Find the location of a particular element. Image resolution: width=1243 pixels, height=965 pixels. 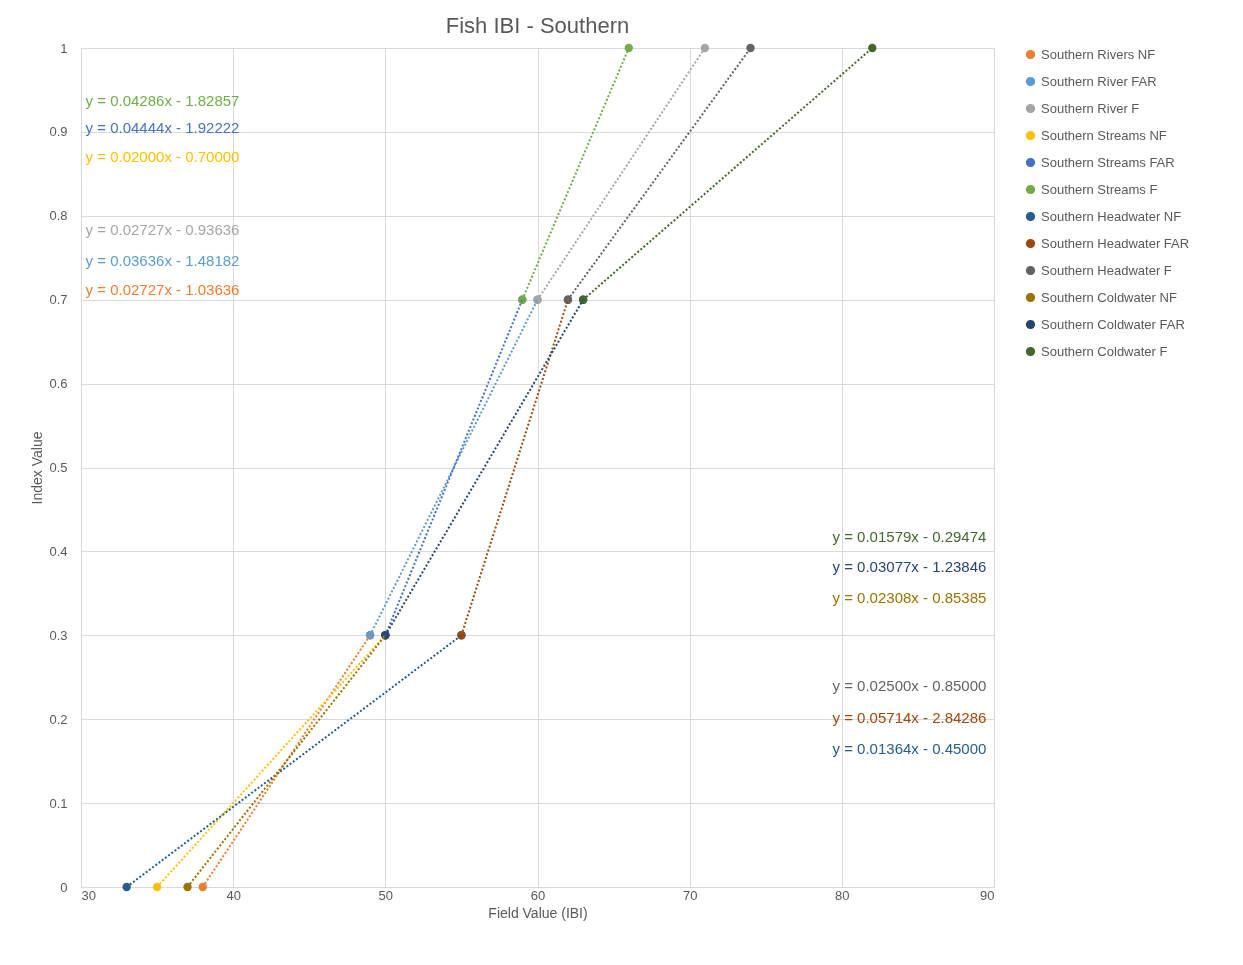

legend-label: Southern Coldwater NF is located at coordinates (1109, 297).